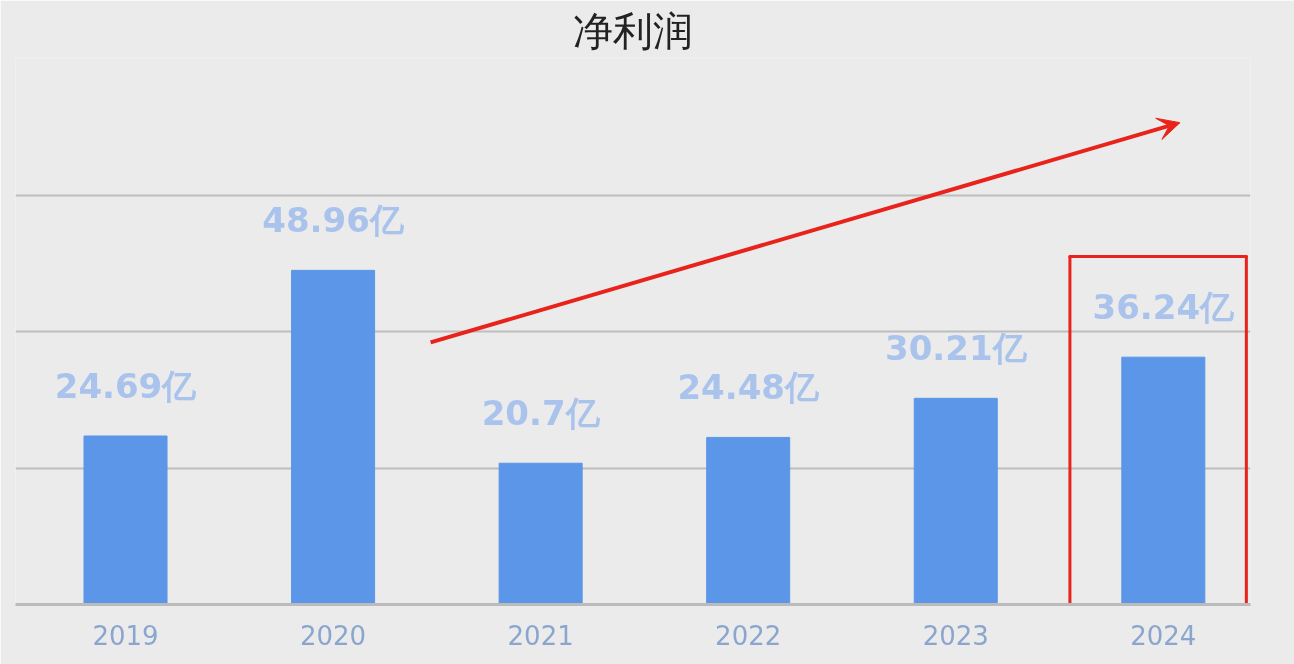 Image resolution: width=1294 pixels, height=664 pixels. Describe the element at coordinates (955, 635) in the screenshot. I see `x-tick-label: 2023` at that location.